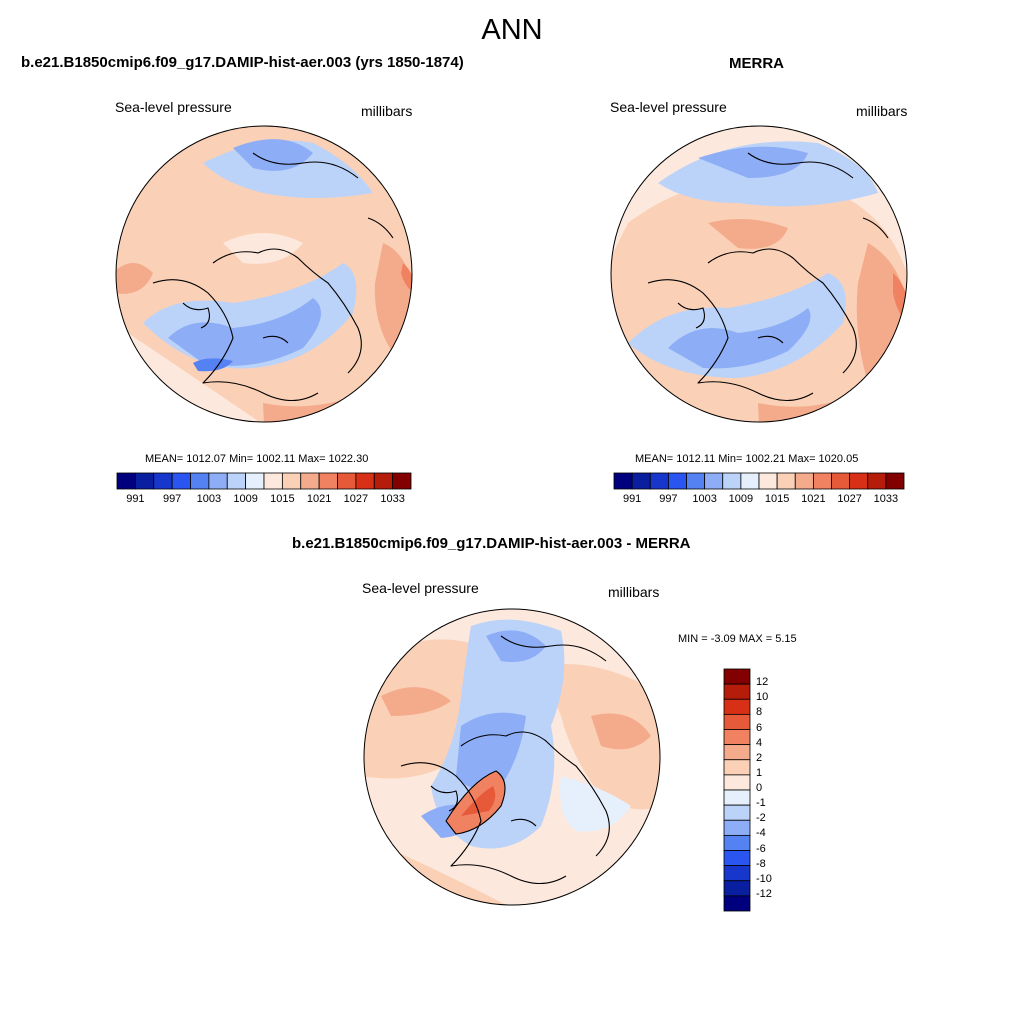 This screenshot has height=1024, width=1024. What do you see at coordinates (747, 459) in the screenshot?
I see `obs-stats: MEAN= 1012.11 Min= 1002.21 Max= 1020.05` at bounding box center [747, 459].